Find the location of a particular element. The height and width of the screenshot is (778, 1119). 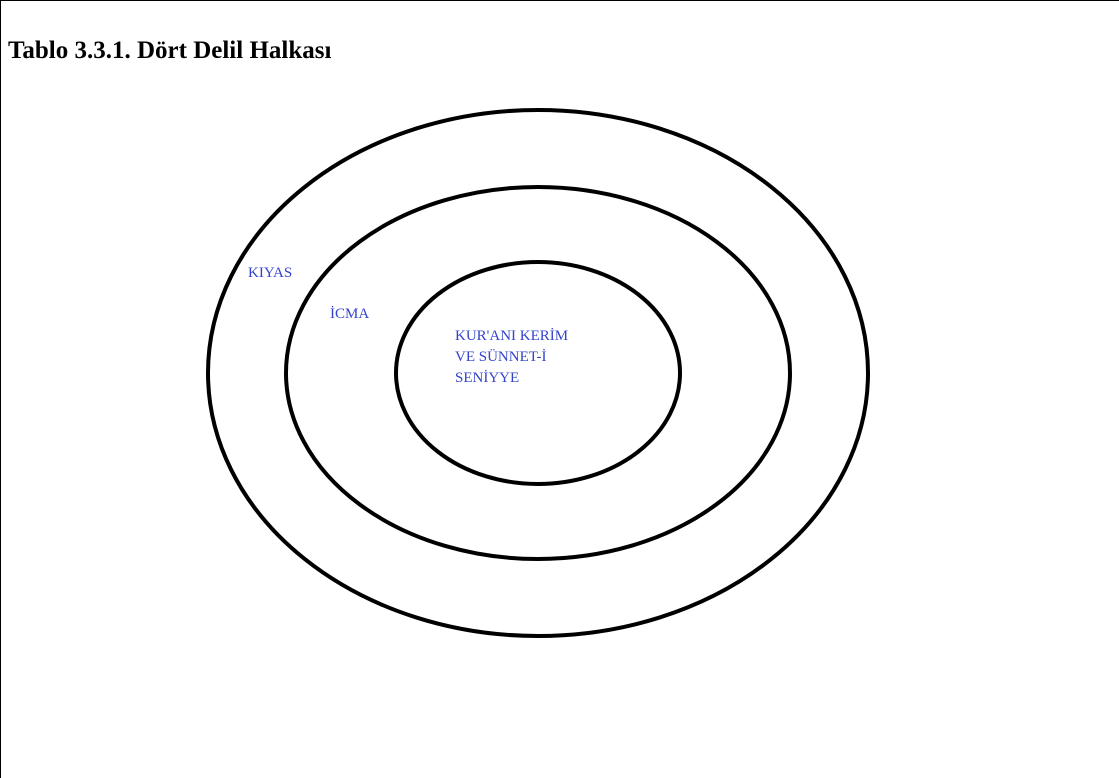

ring-label: KIYAS is located at coordinates (270, 273).